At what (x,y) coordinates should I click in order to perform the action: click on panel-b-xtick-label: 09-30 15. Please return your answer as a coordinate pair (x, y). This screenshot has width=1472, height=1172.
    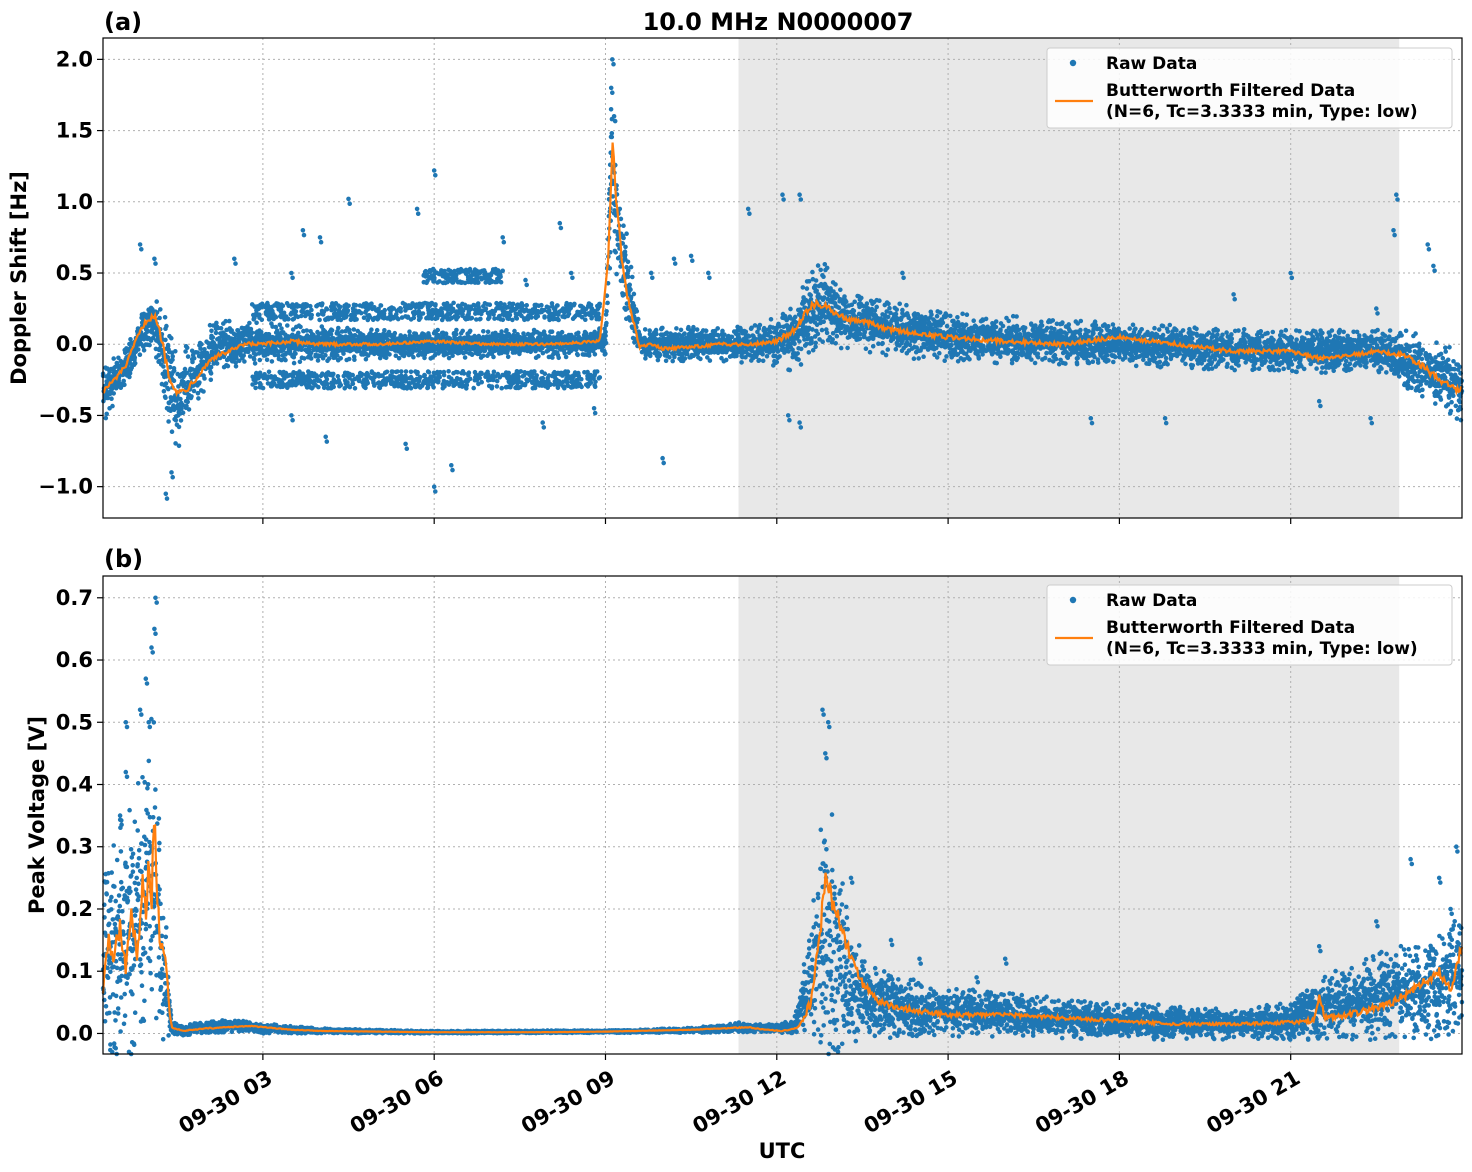
    Looking at the image, I should click on (911, 1102).